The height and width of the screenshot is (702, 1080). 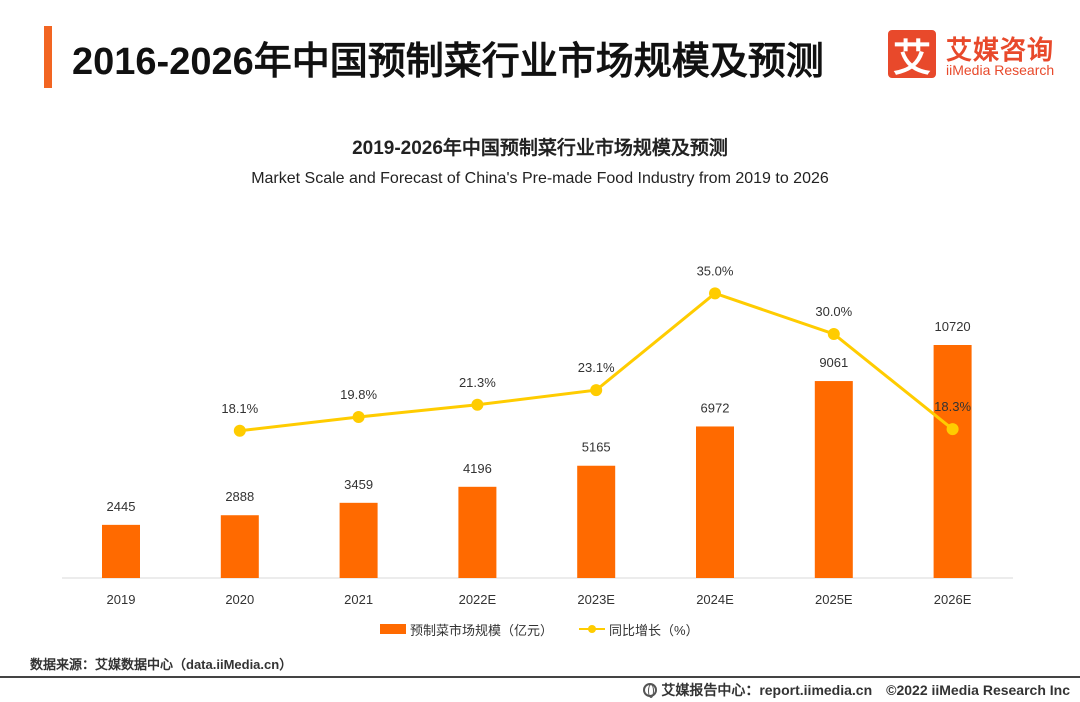 What do you see at coordinates (952, 461) in the screenshot?
I see `bar-2026E` at bounding box center [952, 461].